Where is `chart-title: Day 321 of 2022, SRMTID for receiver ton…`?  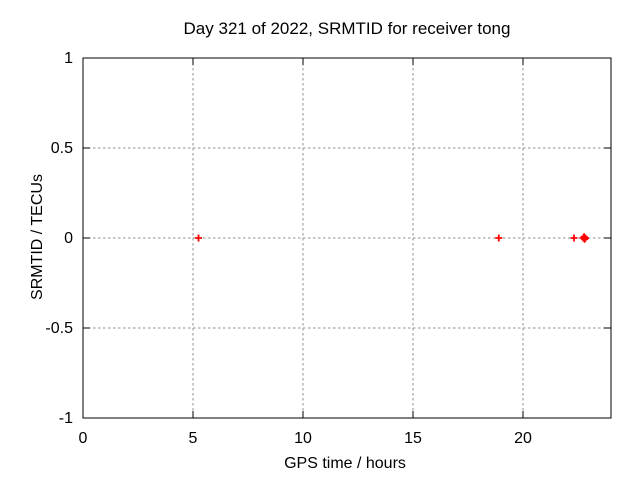 chart-title: Day 321 of 2022, SRMTID for receiver ton… is located at coordinates (347, 28).